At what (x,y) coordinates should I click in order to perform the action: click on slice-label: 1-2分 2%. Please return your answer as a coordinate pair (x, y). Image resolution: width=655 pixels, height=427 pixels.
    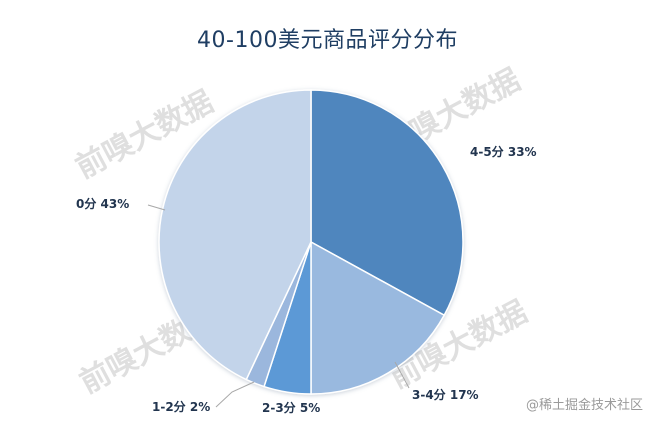
    Looking at the image, I should click on (181, 406).